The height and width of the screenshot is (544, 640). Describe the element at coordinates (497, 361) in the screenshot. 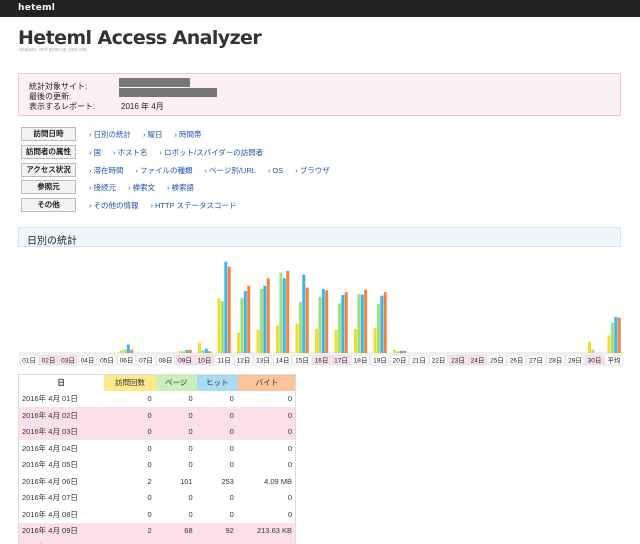

I see `x-tick-label: 25日` at that location.